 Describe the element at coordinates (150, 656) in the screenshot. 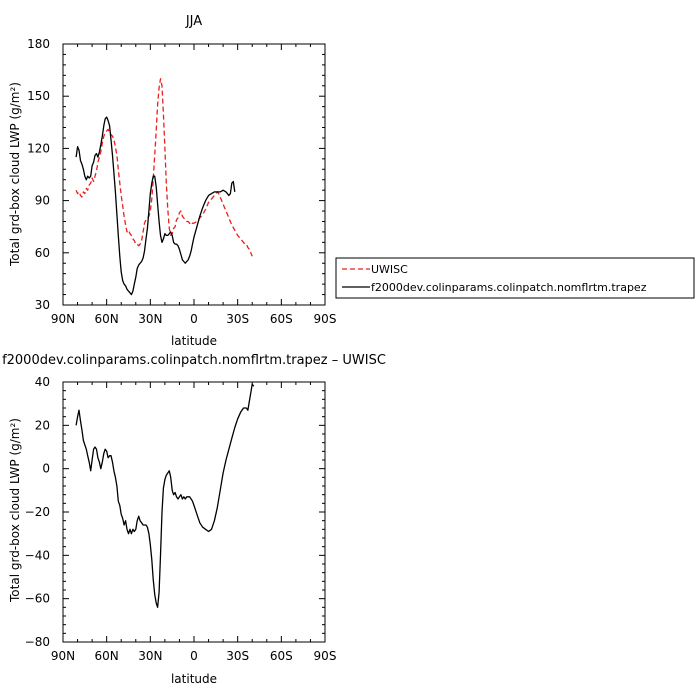

I see `bottom-x-tick-label: 30N` at that location.